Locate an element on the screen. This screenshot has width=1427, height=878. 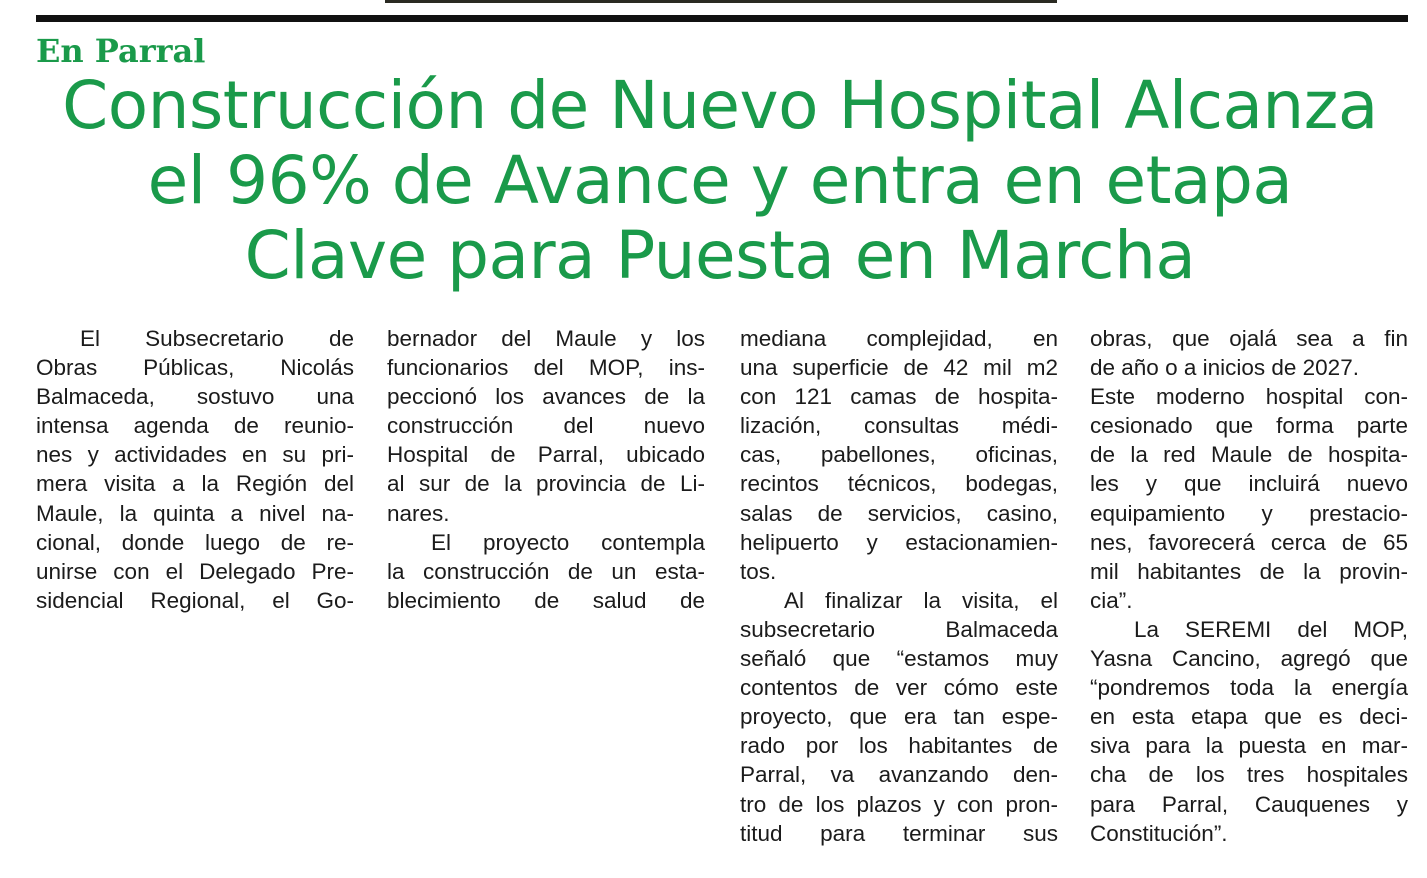
text-line: de la red Maule de hospita- is located at coordinates (1249, 455).